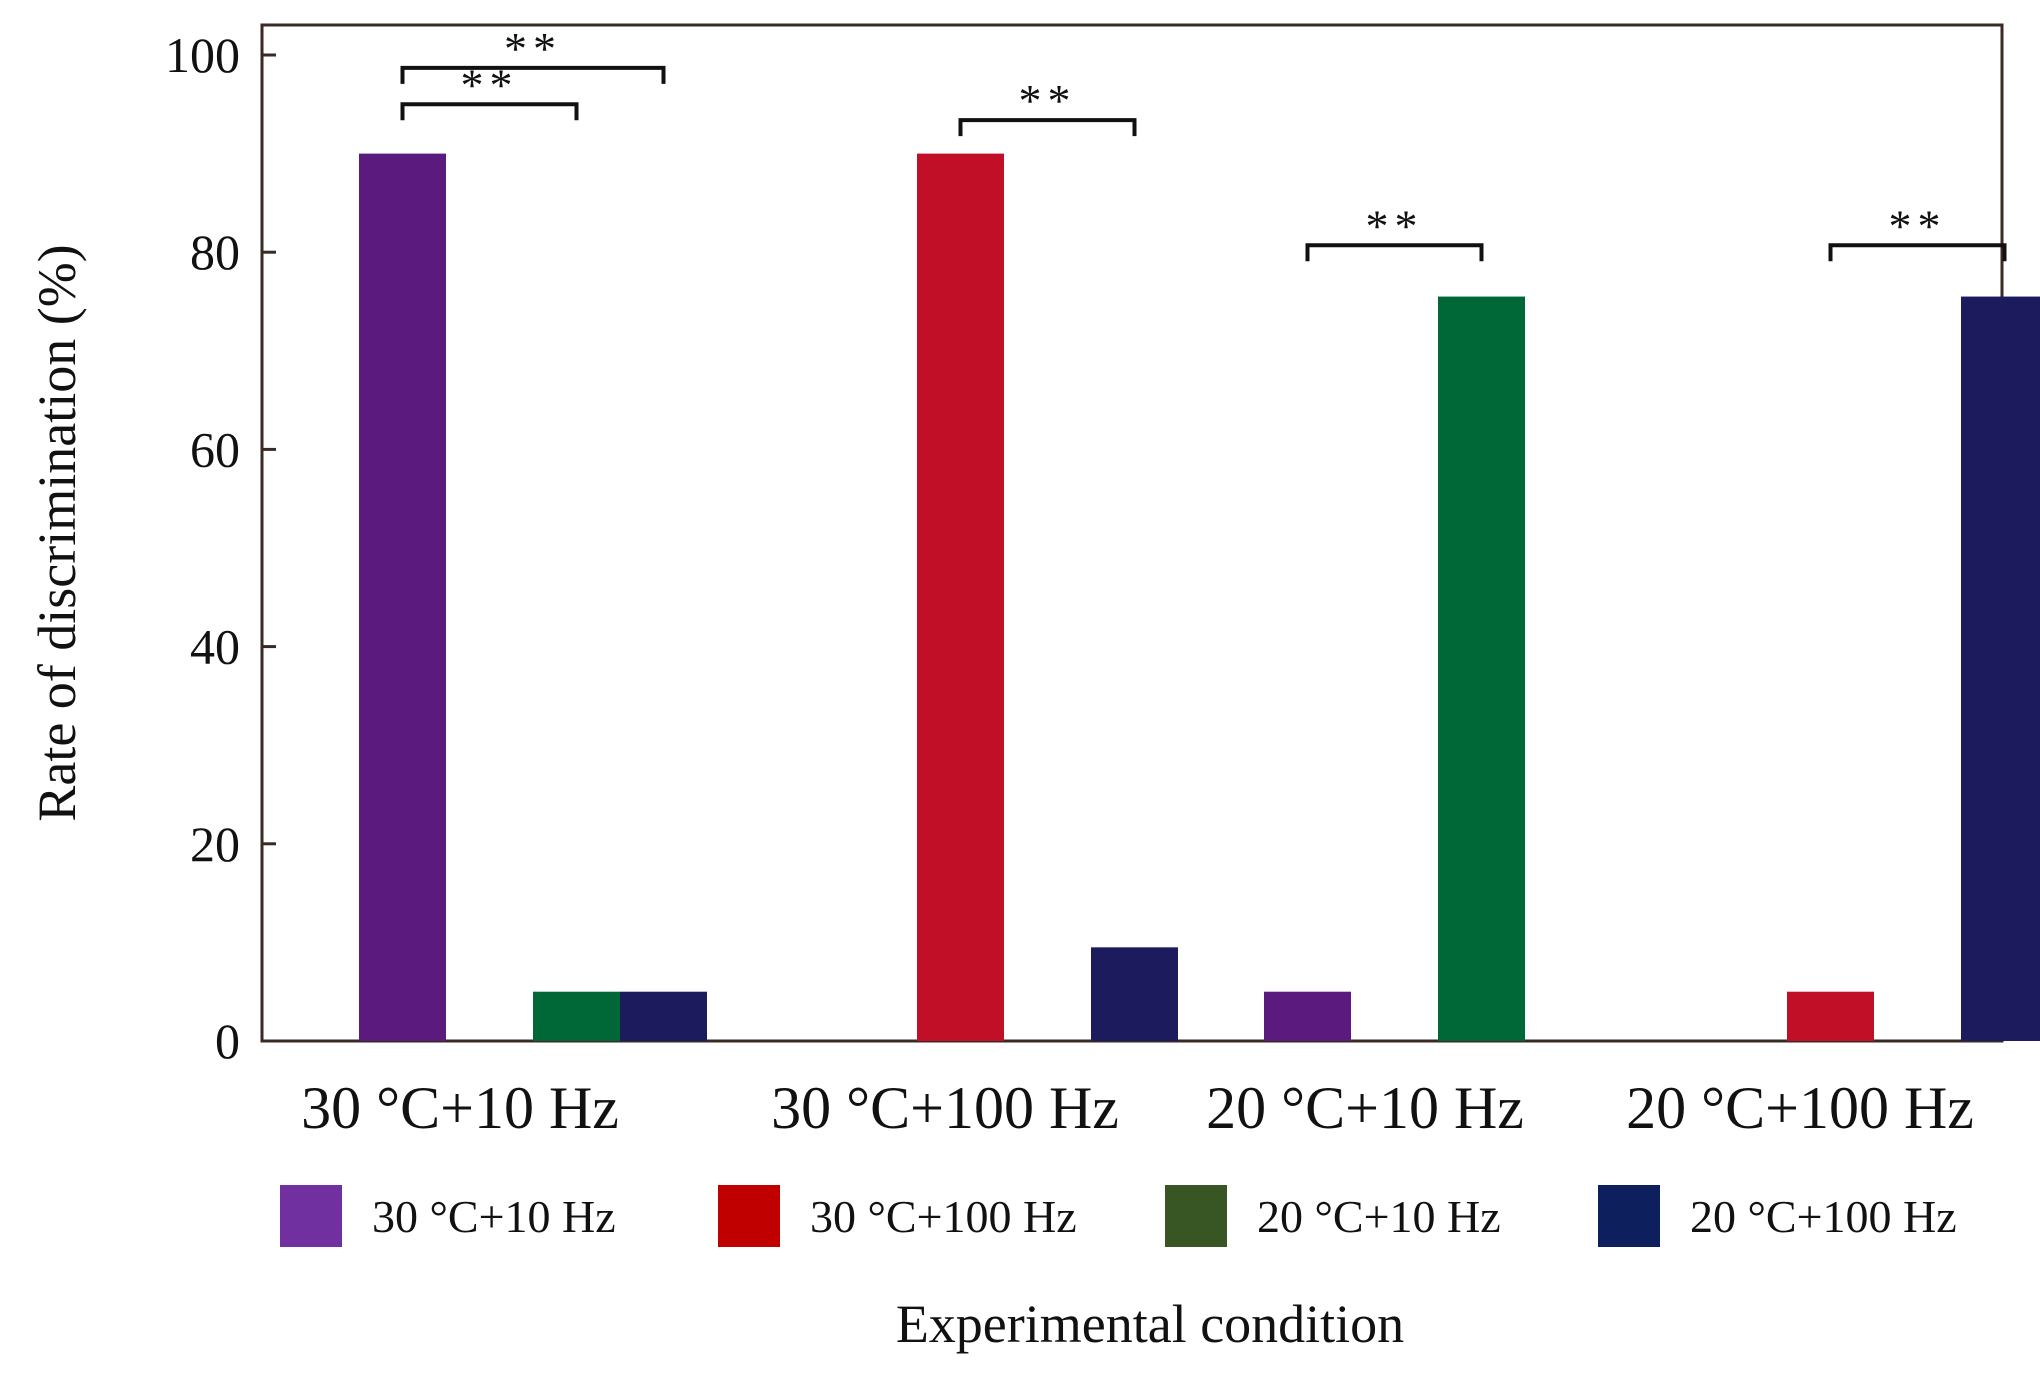 The width and height of the screenshot is (2040, 1383). Describe the element at coordinates (215, 844) in the screenshot. I see `y-tick-label: 20` at that location.